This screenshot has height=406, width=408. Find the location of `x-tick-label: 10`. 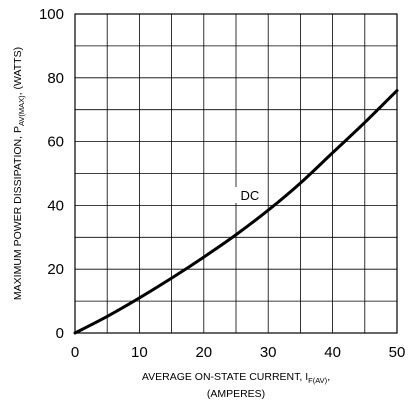

x-tick-label: 10 is located at coordinates (139, 352).